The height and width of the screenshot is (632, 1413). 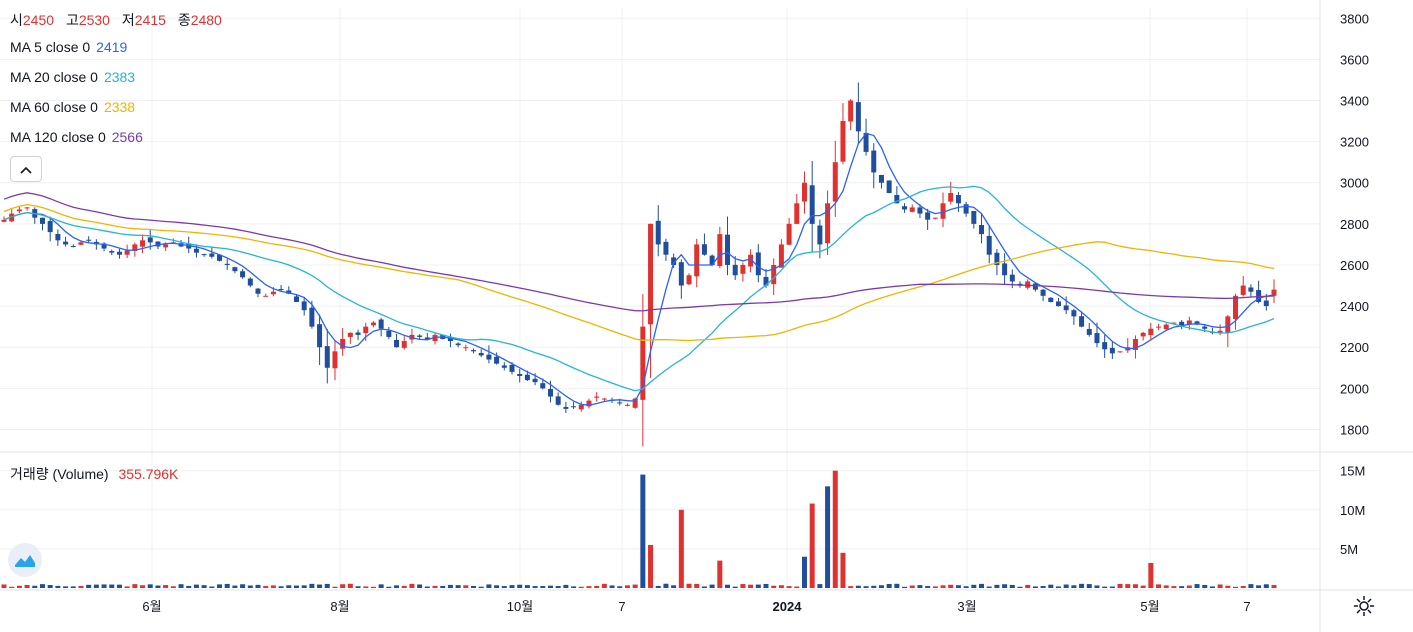 What do you see at coordinates (1364, 606) in the screenshot?
I see `settings-gear-icon` at bounding box center [1364, 606].